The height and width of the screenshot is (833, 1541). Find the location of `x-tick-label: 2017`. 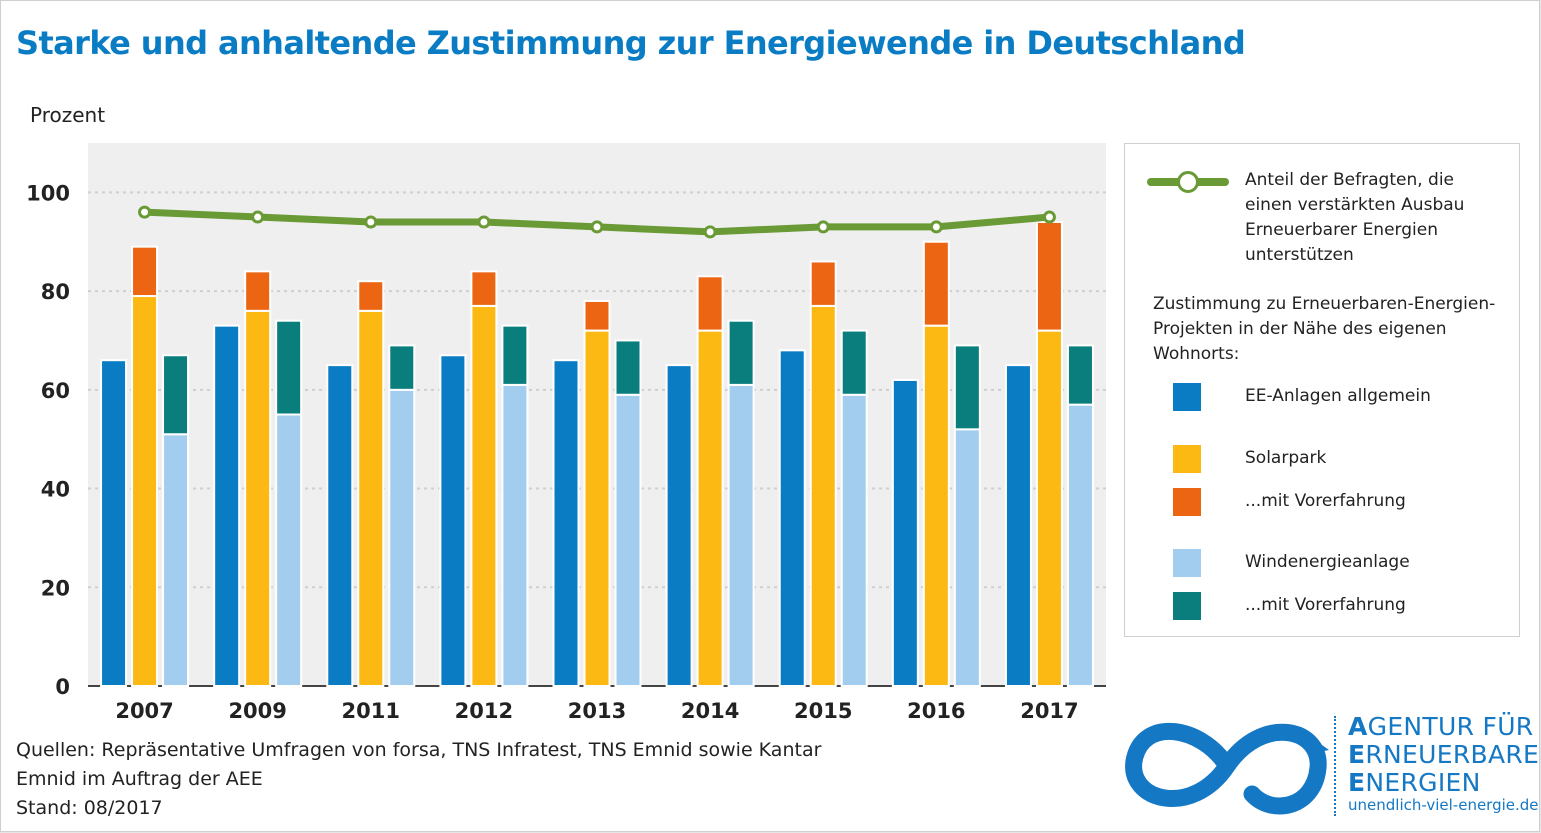

x-tick-label: 2017 is located at coordinates (1049, 711).